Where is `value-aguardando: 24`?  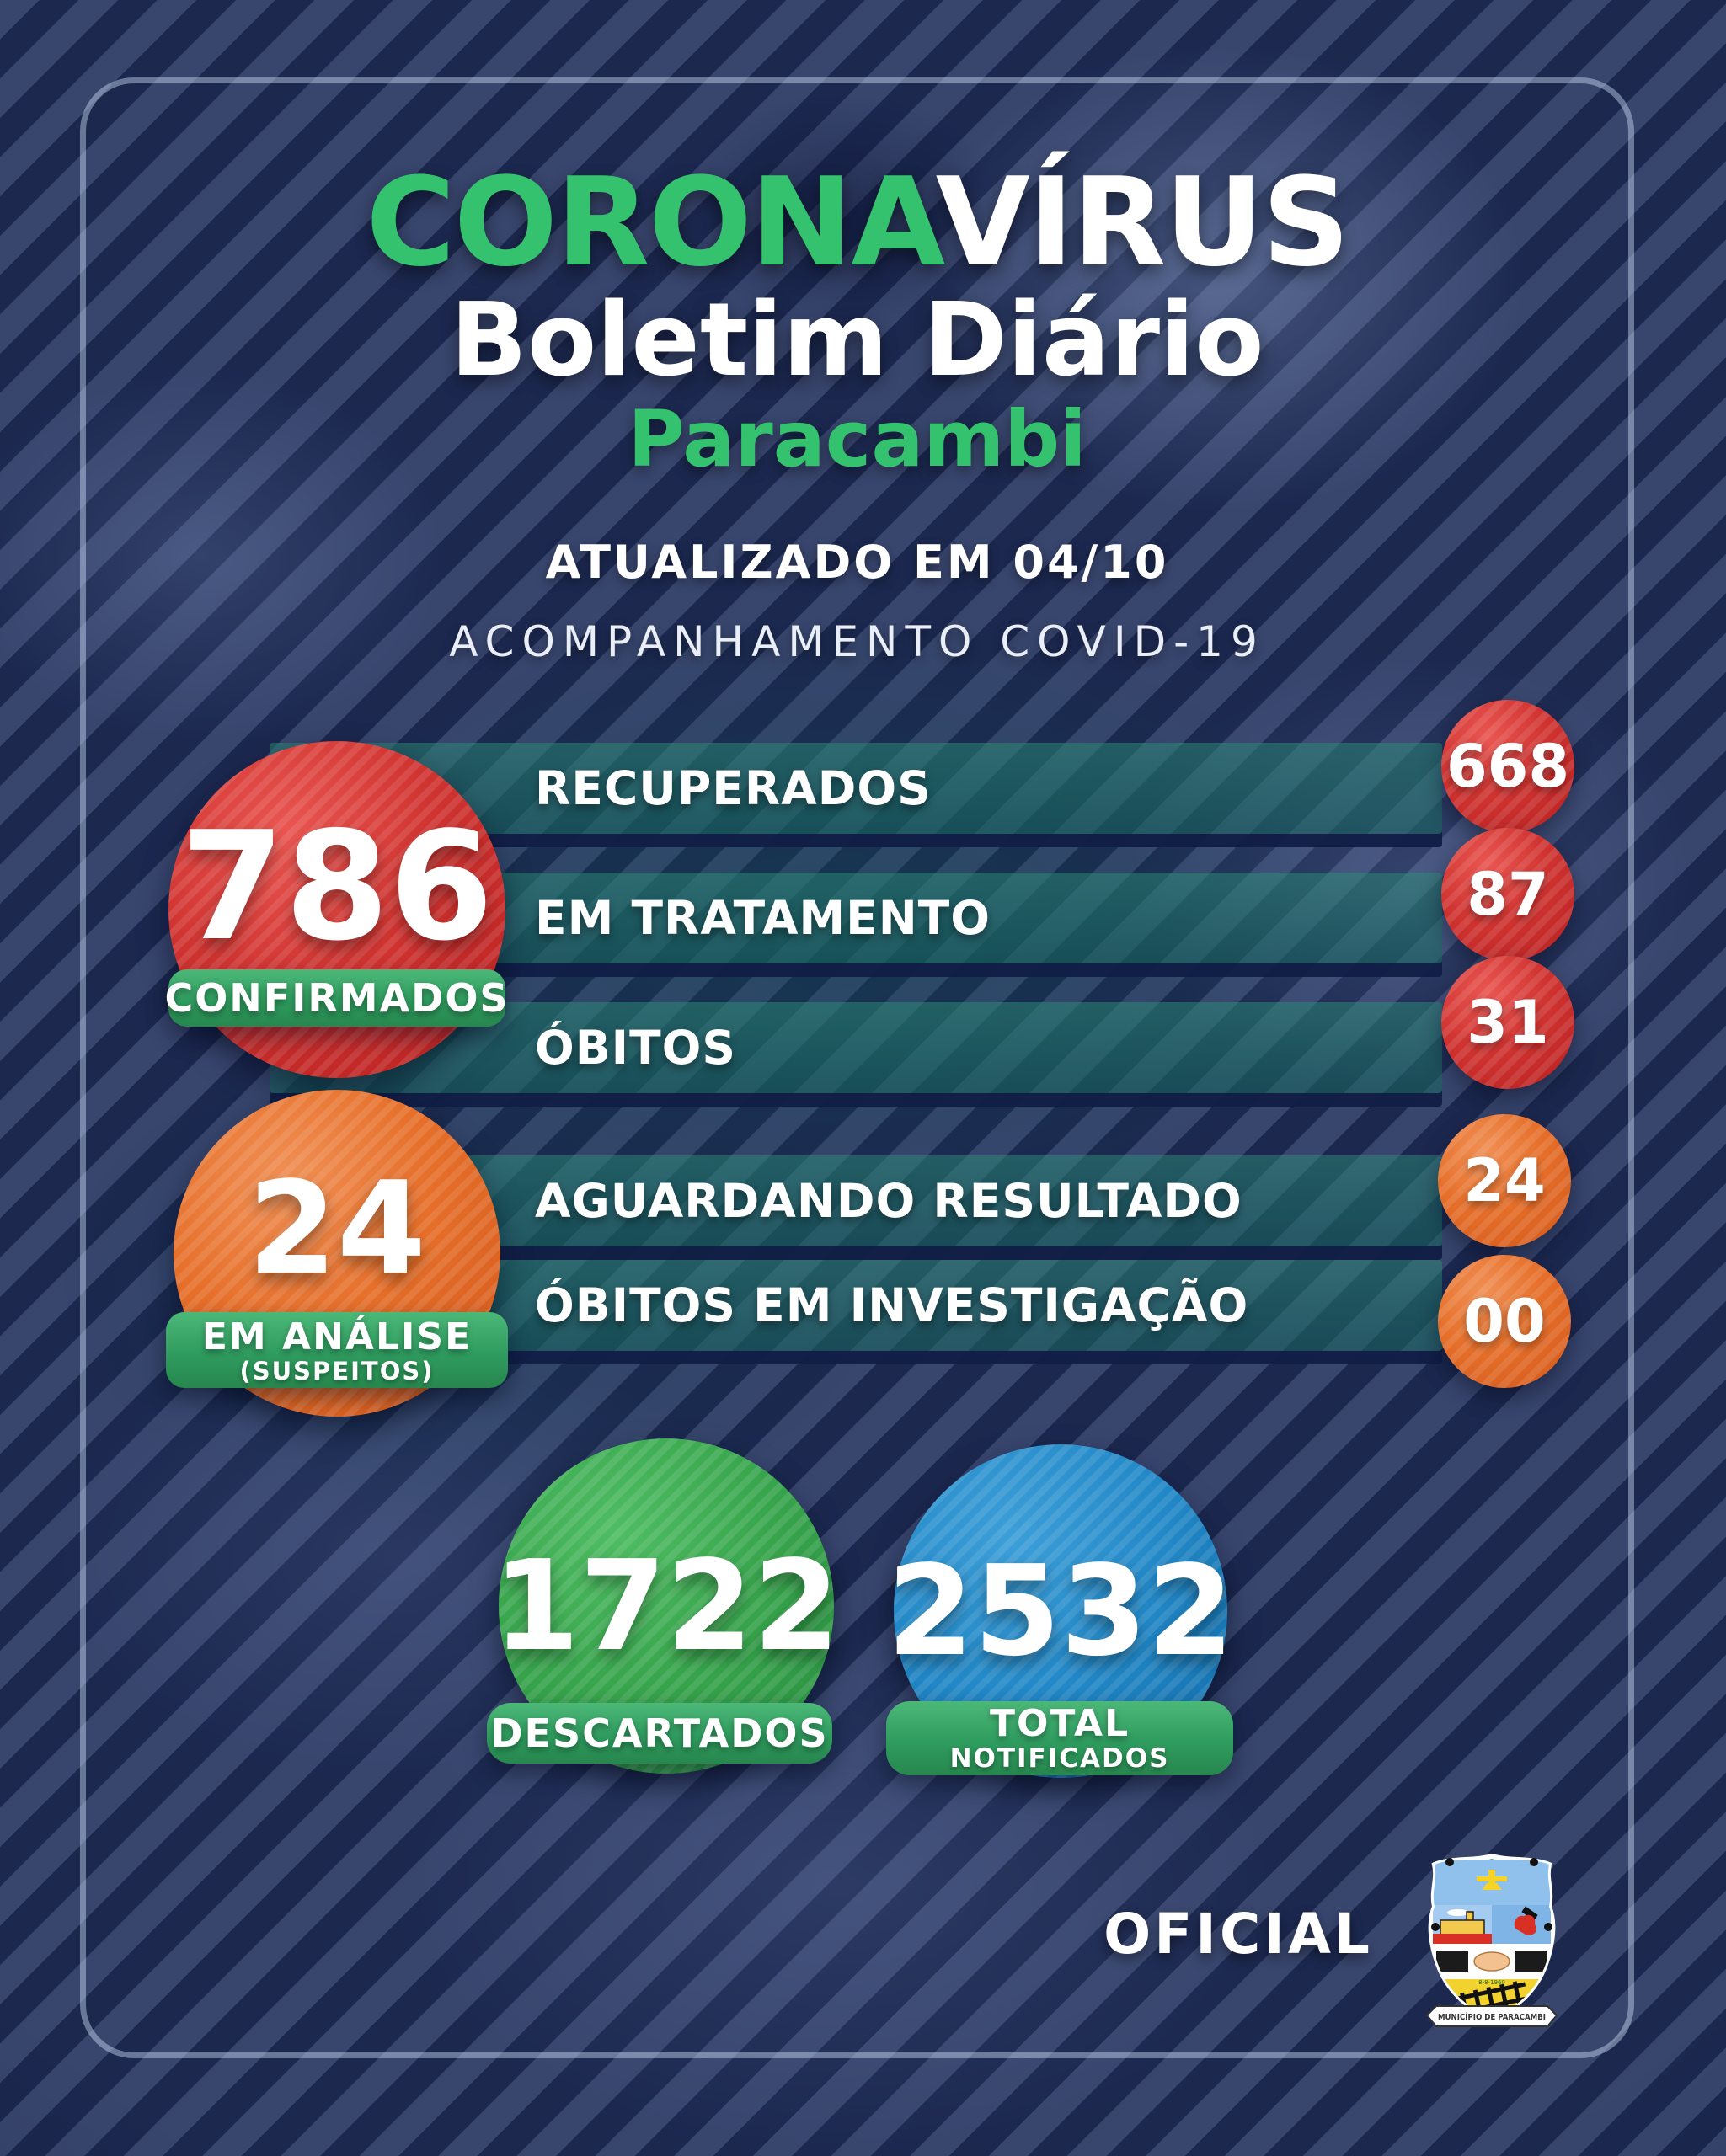
value-aguardando: 24 is located at coordinates (1504, 1180).